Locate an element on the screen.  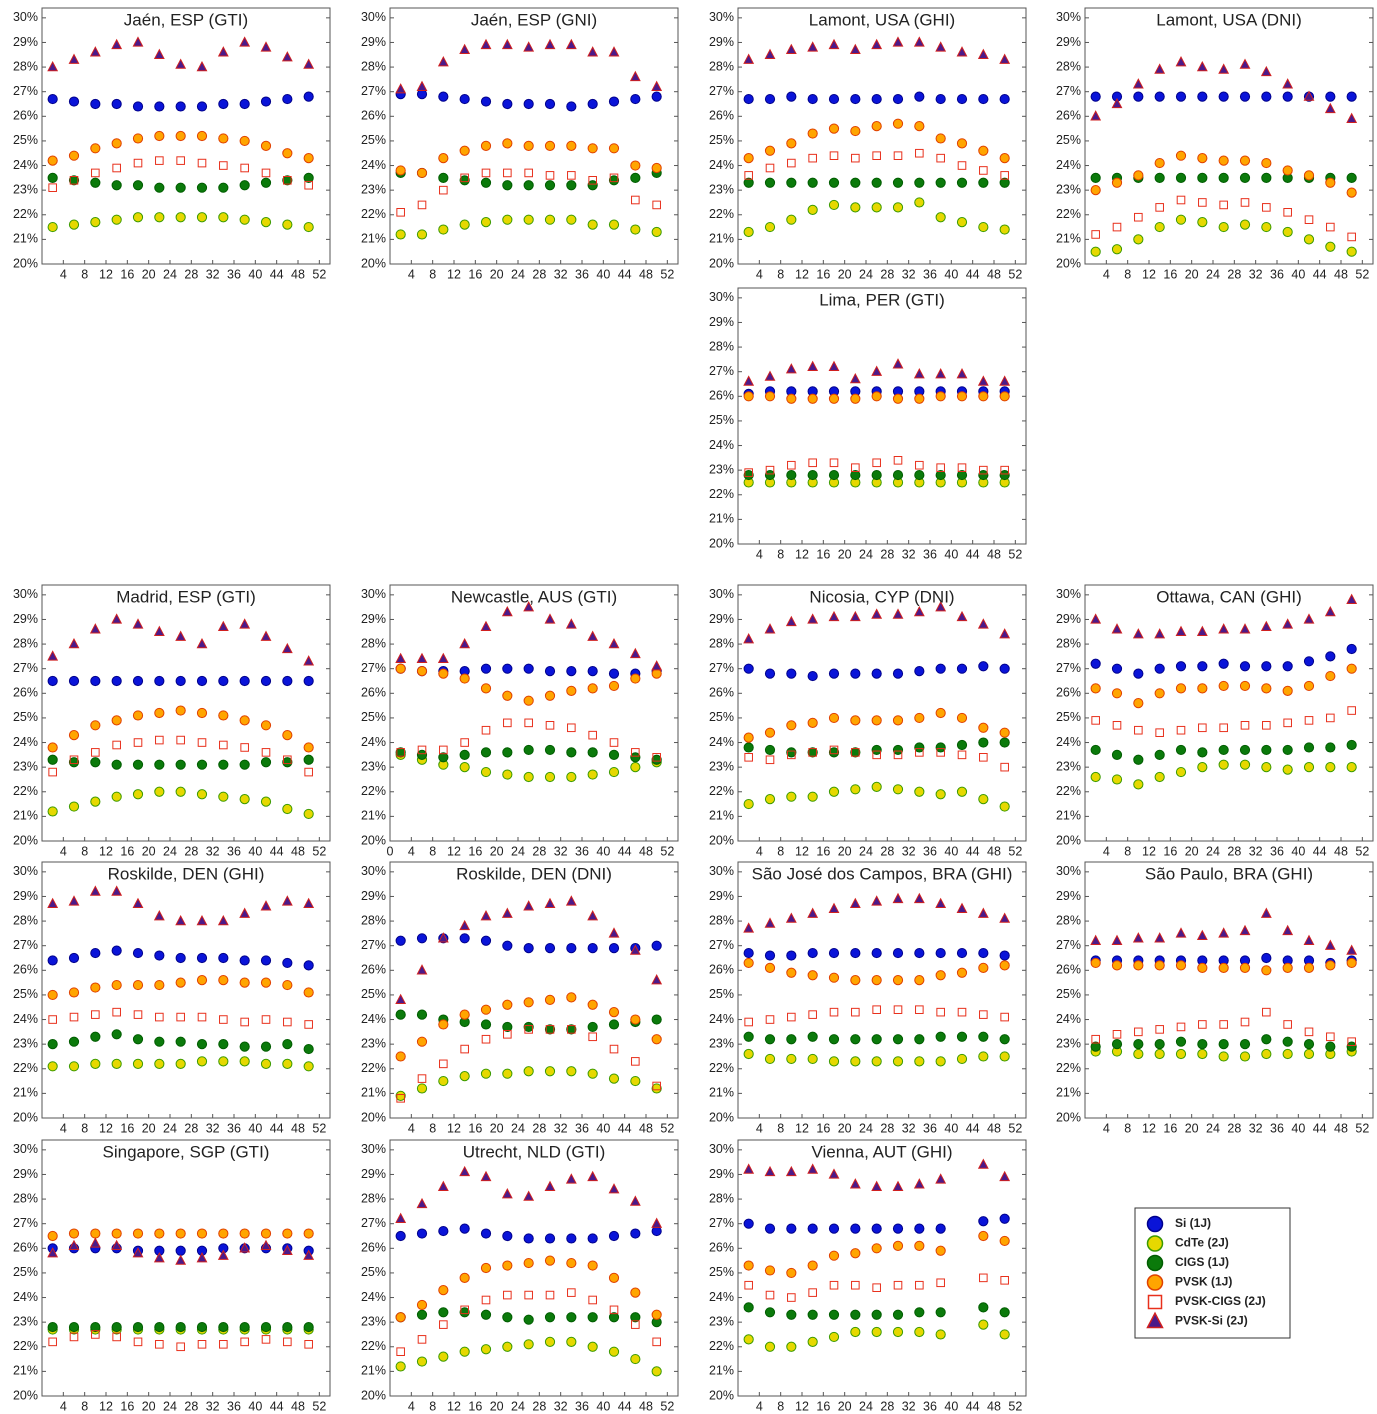
x-tick-label: 44 is located at coordinates (277, 274).